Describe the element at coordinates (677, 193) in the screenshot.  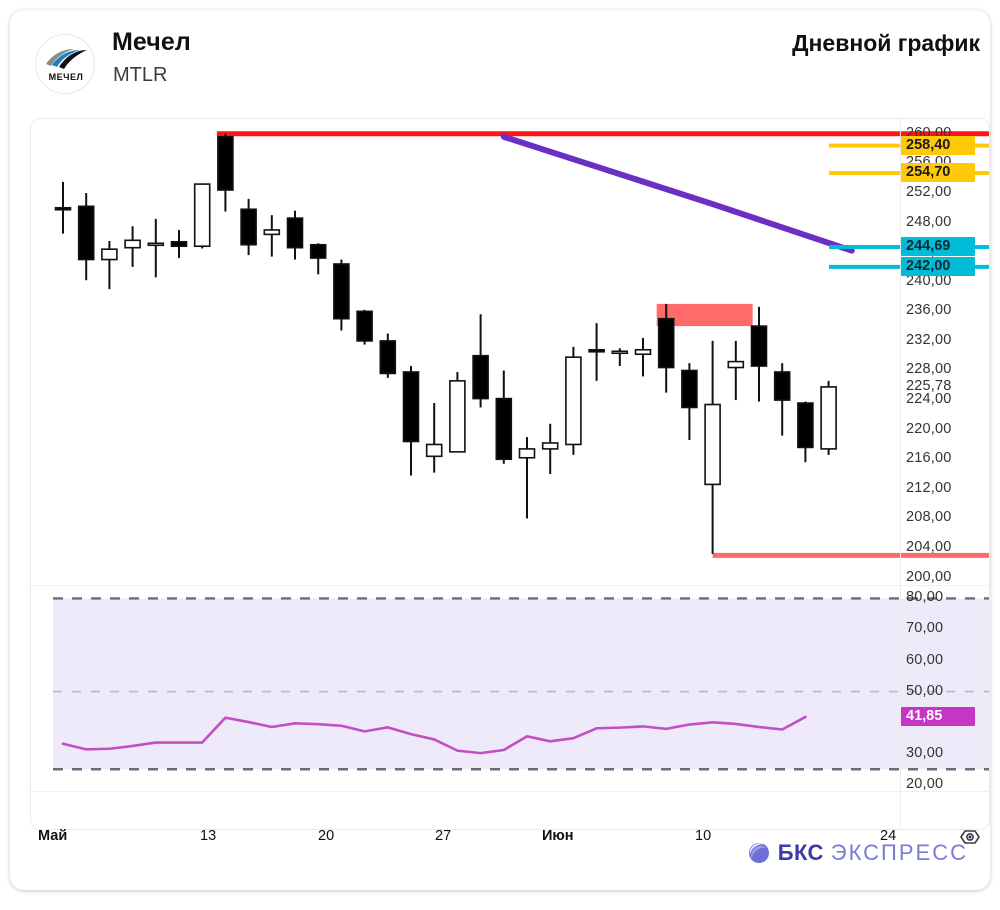
I see `downtrend-line` at that location.